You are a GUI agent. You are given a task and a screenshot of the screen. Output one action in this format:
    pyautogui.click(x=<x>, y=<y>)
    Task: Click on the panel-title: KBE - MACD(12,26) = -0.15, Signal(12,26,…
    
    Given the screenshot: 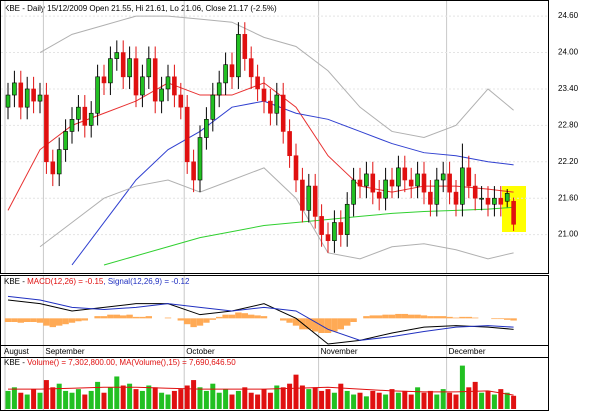 What is the action you would take?
    pyautogui.click(x=97, y=281)
    